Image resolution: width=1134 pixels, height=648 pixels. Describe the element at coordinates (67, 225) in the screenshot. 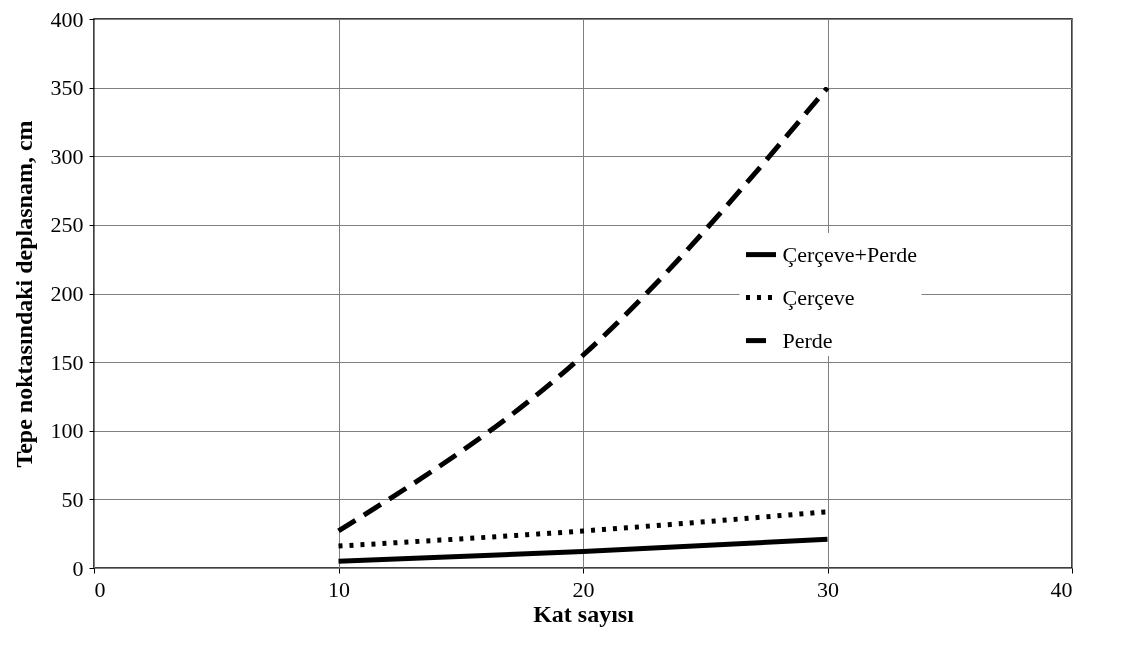

I see `y-tick-label: 250` at that location.